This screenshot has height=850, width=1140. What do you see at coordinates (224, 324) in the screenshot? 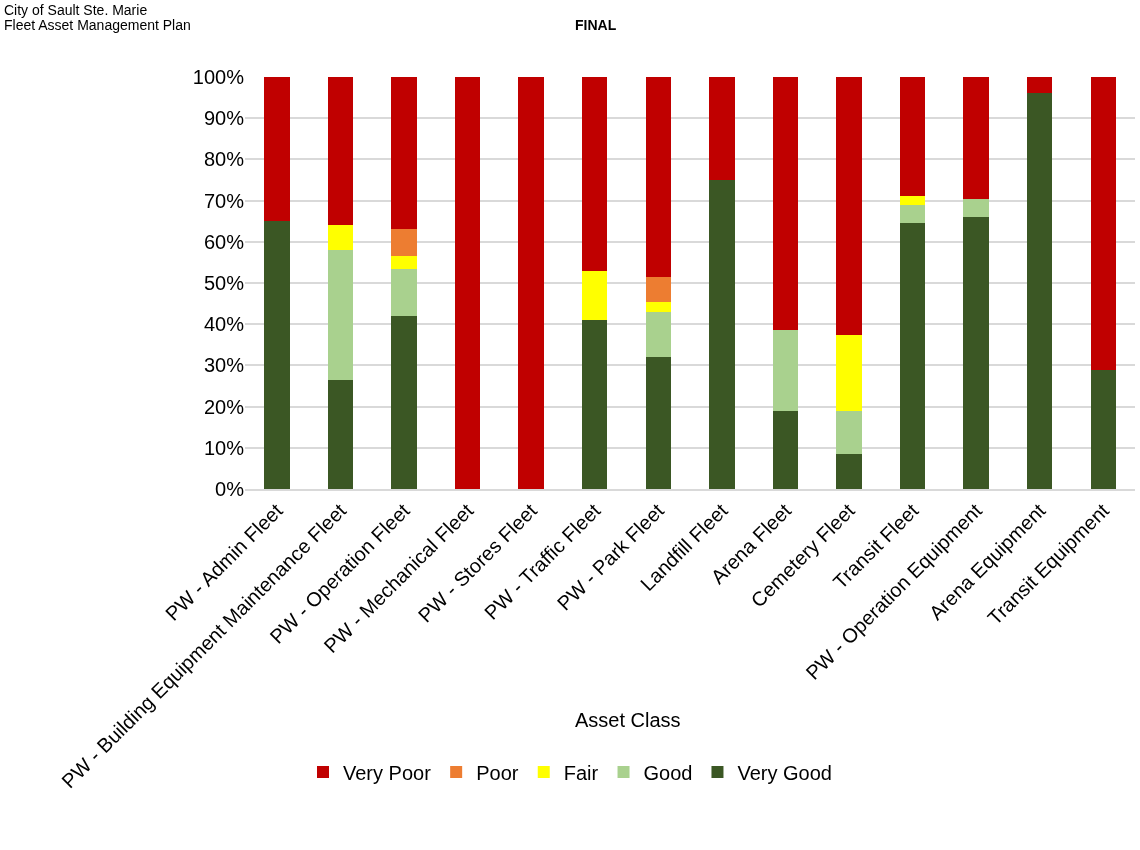
I see `y-tick-label: 40%` at bounding box center [224, 324].